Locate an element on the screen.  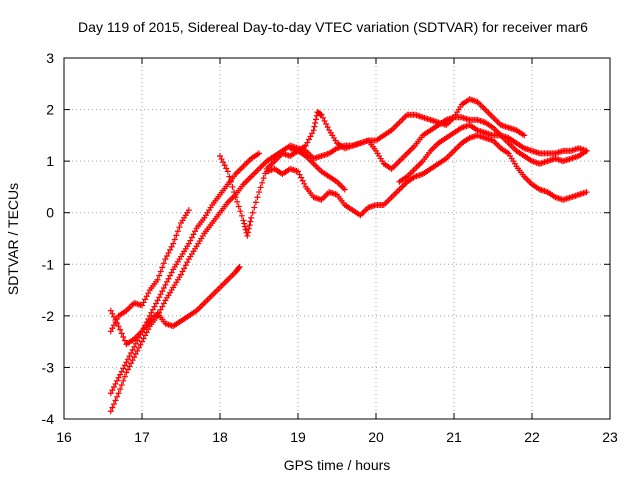
y-tick-label: 1 is located at coordinates (50, 161).